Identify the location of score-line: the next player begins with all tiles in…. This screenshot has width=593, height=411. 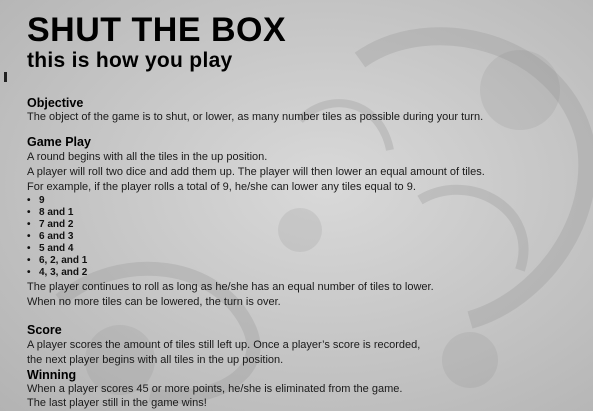
(155, 360).